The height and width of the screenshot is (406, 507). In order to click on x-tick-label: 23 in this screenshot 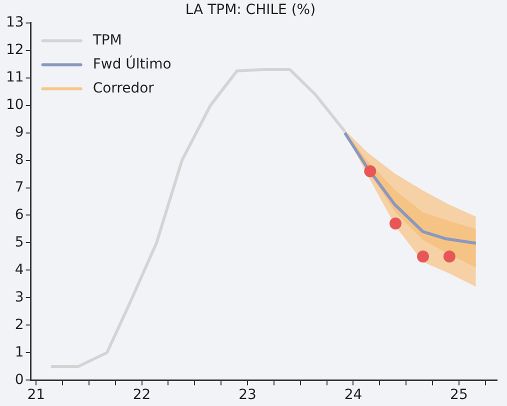, I will do `click(247, 395)`.